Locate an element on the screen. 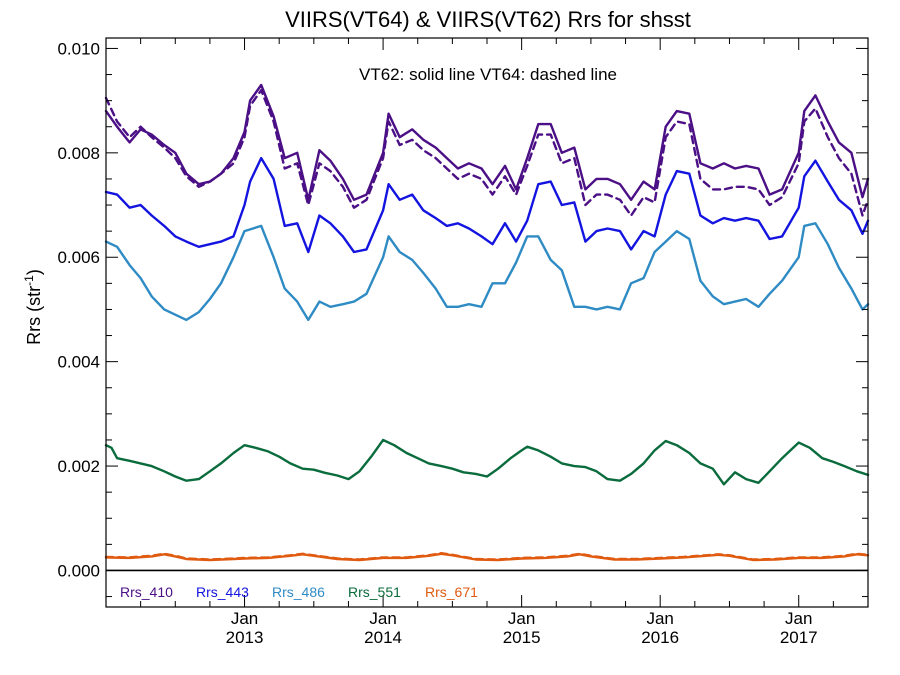 This screenshot has width=900, height=675. legend-entry-rrs-486: Rrs_486 is located at coordinates (298, 592).